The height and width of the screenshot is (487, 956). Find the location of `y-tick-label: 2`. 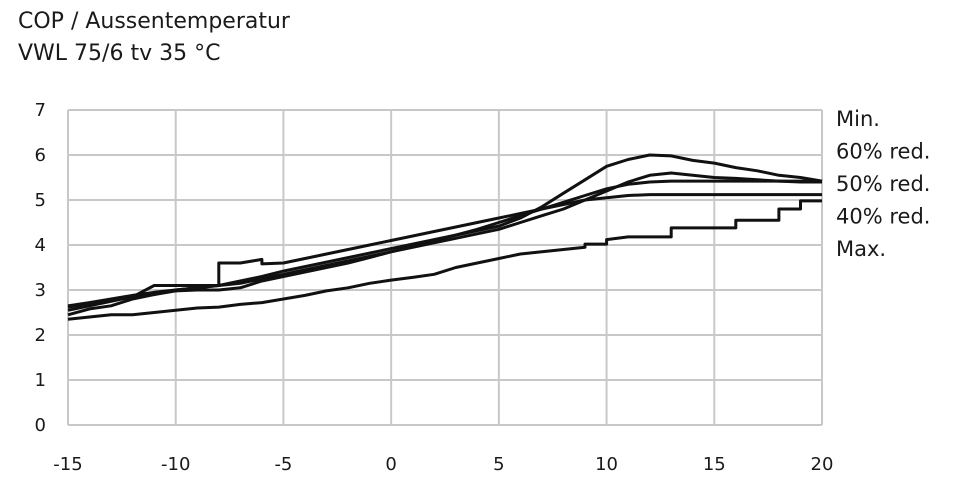

y-tick-label: 2 is located at coordinates (40, 335).